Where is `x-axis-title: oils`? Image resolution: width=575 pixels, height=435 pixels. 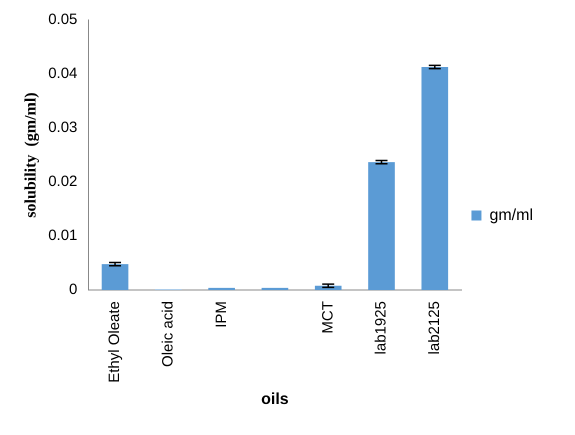 x-axis-title: oils is located at coordinates (275, 399).